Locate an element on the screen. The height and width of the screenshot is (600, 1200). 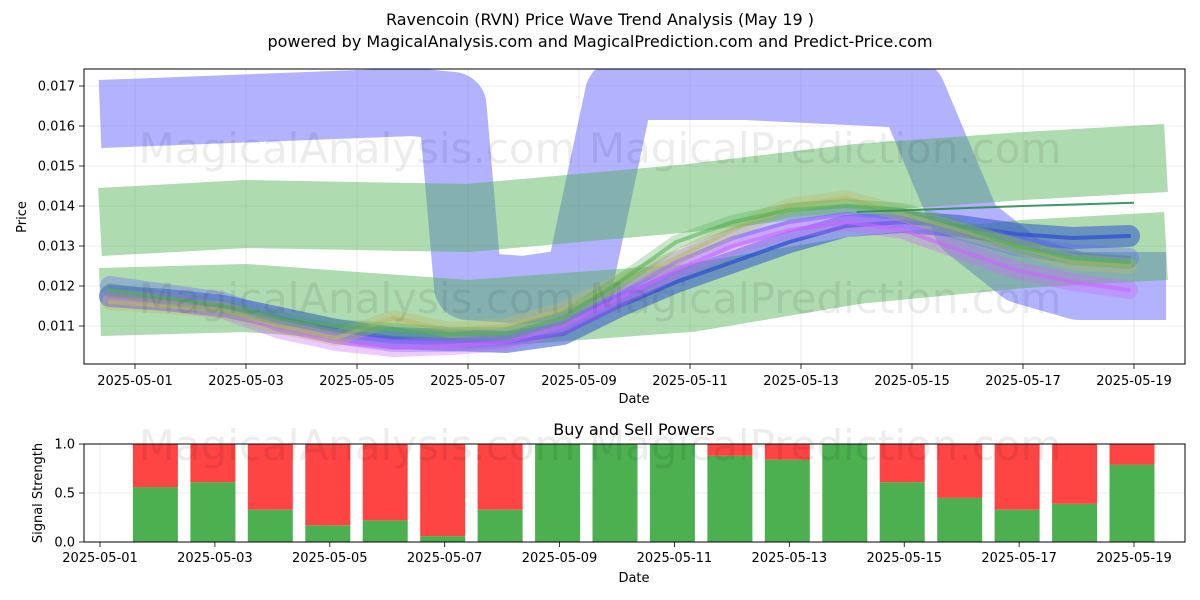
y-tick-label: 0.017 is located at coordinates (56, 87).